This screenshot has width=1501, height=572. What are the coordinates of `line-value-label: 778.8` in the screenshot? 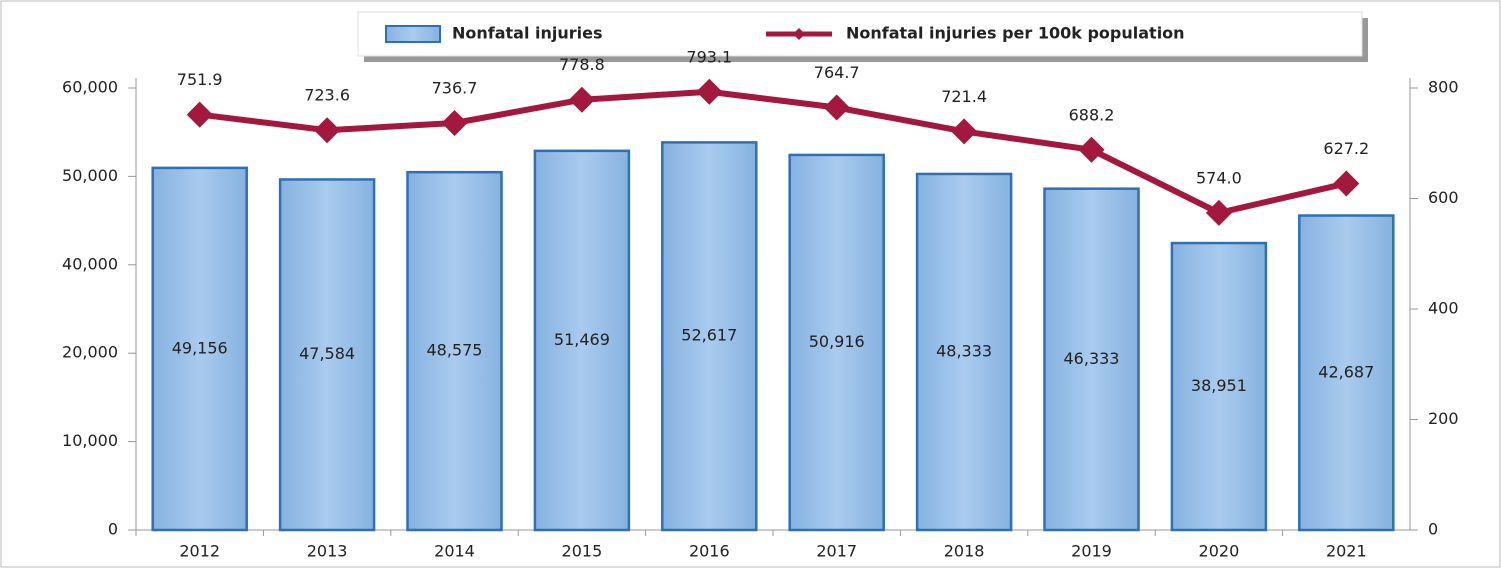 It's located at (582, 64).